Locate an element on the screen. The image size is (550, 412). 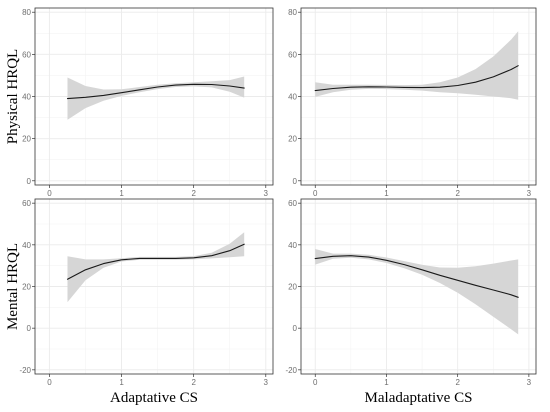
y-axis-title: Physical HRQL is located at coordinates (13, 96).